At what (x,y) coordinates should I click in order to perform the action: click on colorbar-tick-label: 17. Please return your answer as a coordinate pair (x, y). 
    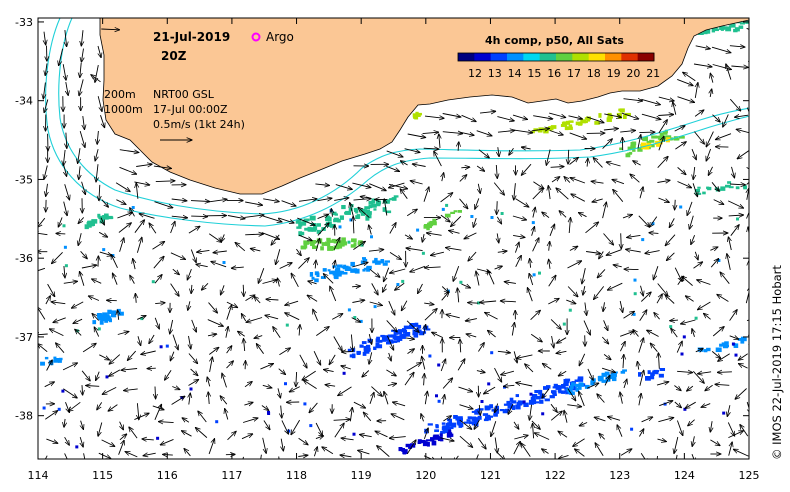
    Looking at the image, I should click on (574, 73).